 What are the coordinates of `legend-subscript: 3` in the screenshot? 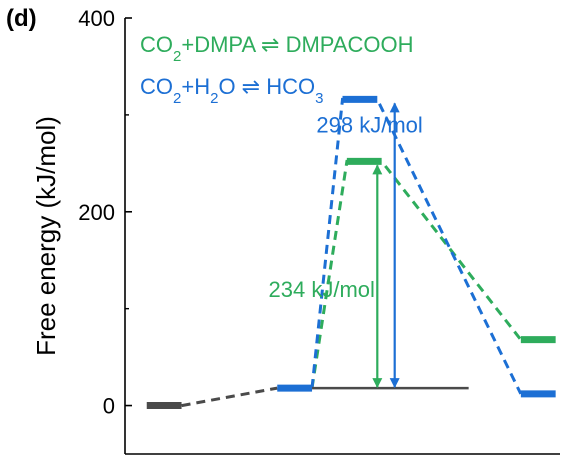 It's located at (319, 98).